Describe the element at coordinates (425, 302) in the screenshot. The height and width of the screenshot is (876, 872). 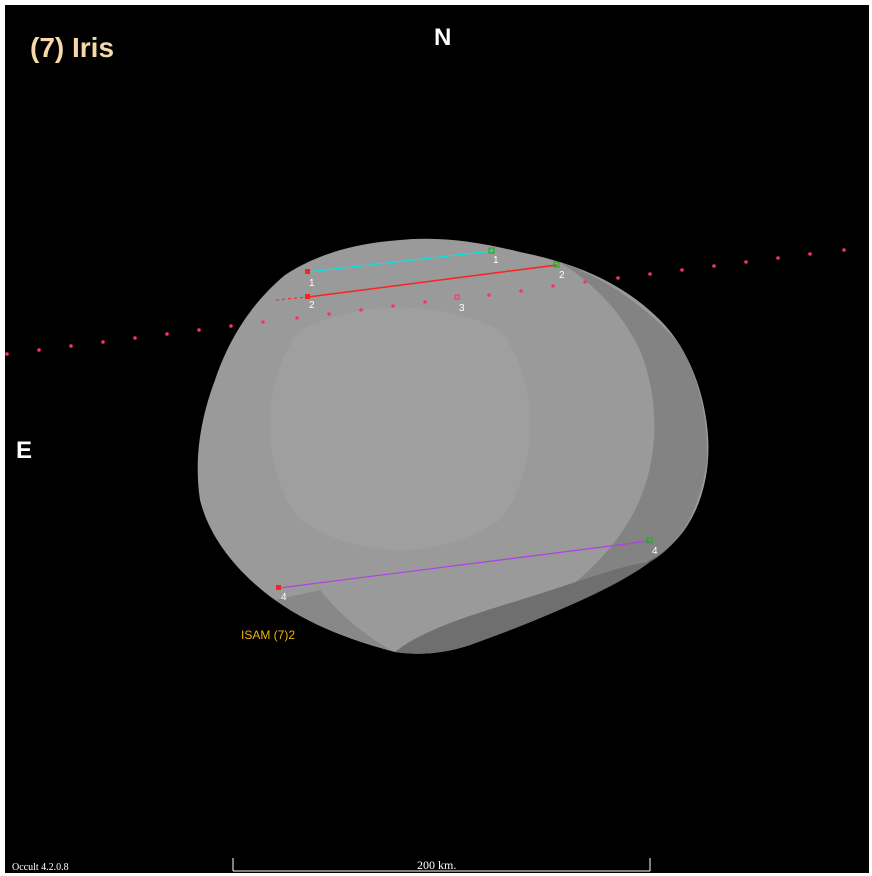
I see `miss-path-dots` at that location.